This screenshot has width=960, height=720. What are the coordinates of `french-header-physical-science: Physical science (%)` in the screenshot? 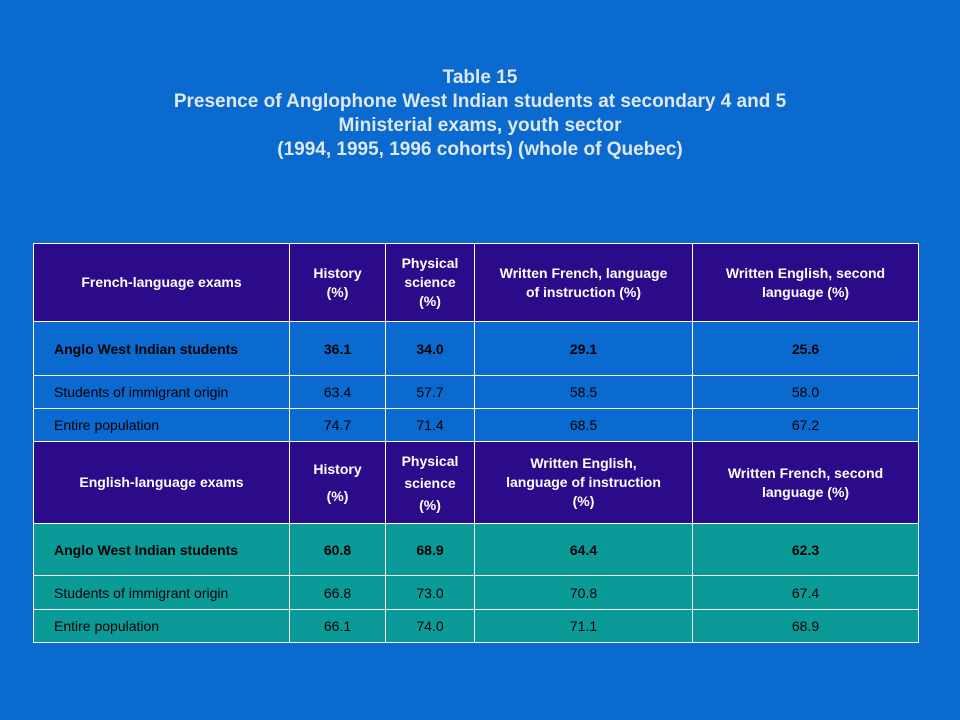 It's located at (430, 282).